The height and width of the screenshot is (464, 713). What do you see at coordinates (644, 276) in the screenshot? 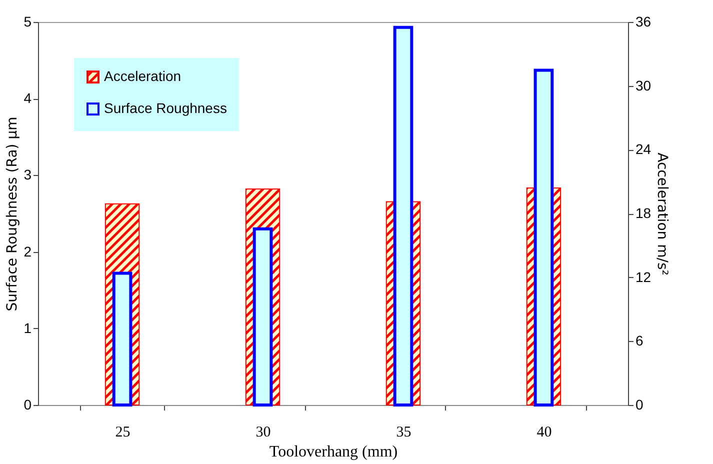
I see `y2-tick-label: 12` at bounding box center [644, 276].